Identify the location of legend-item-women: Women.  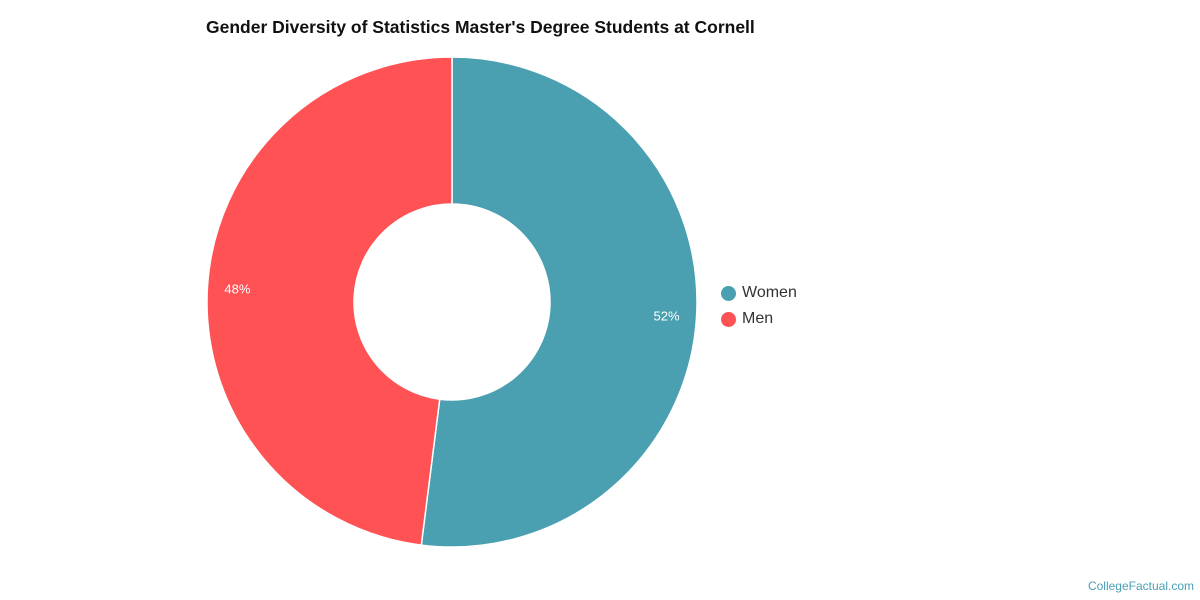
(759, 293).